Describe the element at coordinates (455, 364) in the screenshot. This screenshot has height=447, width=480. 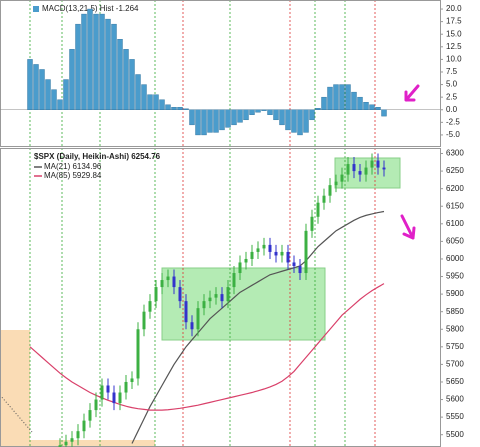
I see `y-tick-label: 5700` at that location.